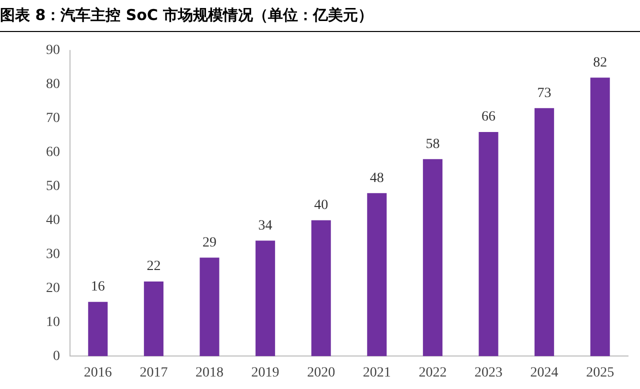 The height and width of the screenshot is (389, 640). Describe the element at coordinates (53, 152) in the screenshot. I see `y-tick-label: 60` at that location.